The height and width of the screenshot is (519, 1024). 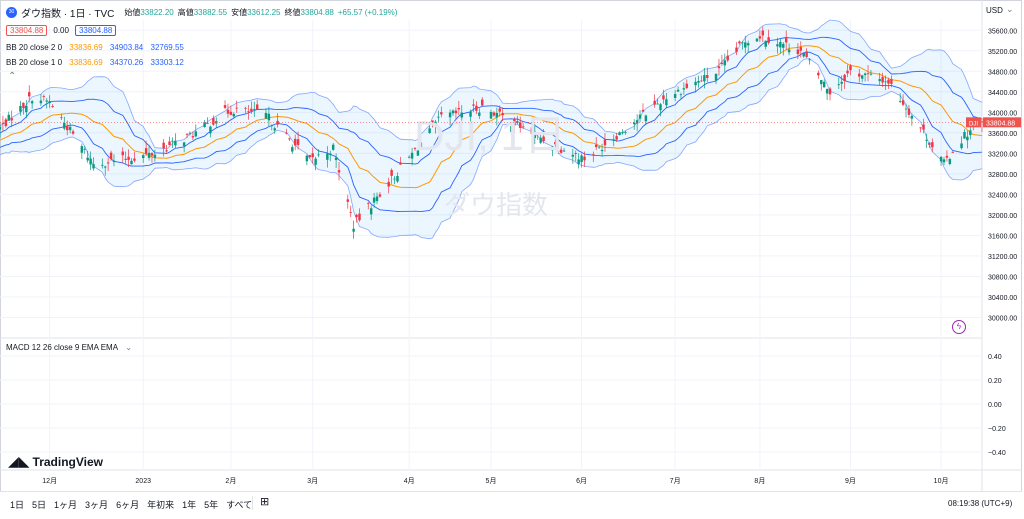 What do you see at coordinates (230, 481) in the screenshot?
I see `time-tick-label: 2月` at bounding box center [230, 481].